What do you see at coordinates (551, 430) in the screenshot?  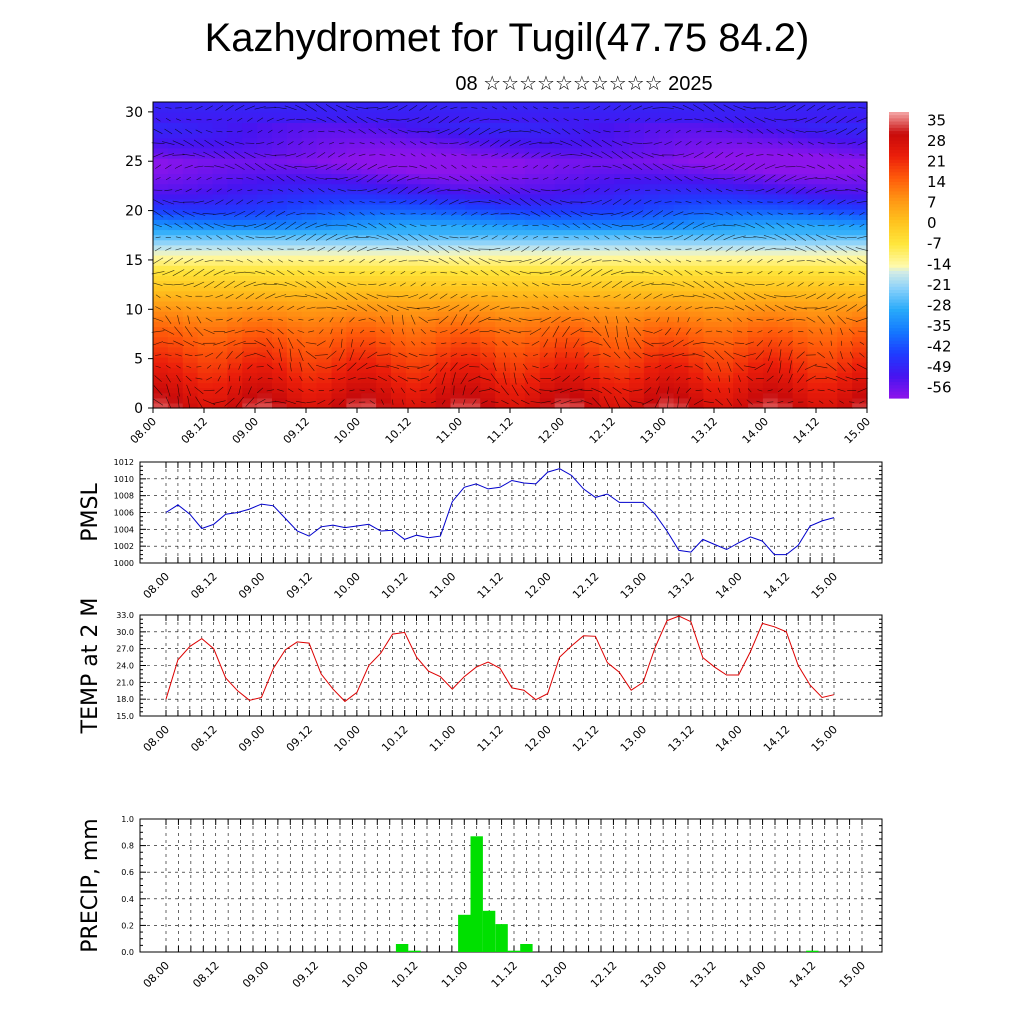 I see `x-tick-label: 12.00` at bounding box center [551, 430].